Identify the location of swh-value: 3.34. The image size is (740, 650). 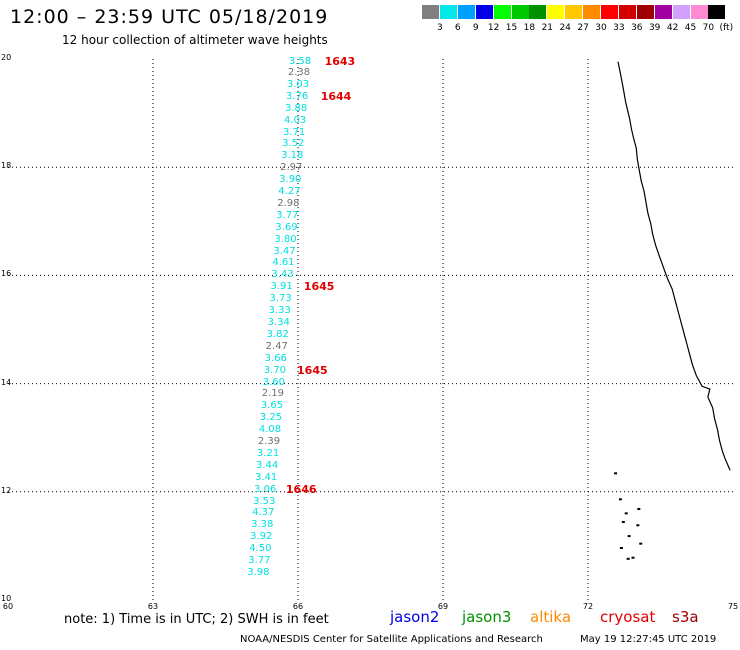
(278, 322).